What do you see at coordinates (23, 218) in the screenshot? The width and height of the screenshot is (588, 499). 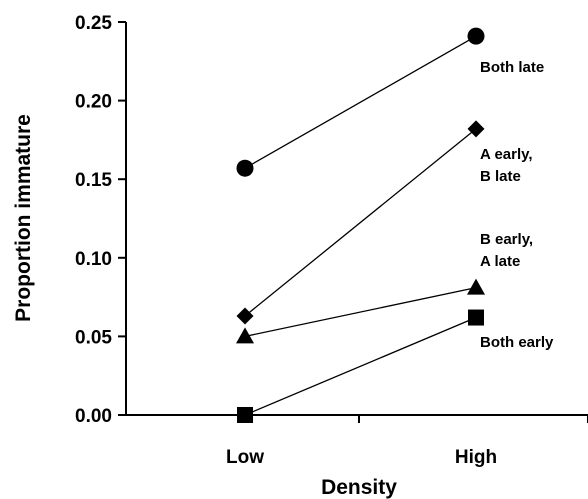 I see `y-axis-title: Proportion immature` at bounding box center [23, 218].